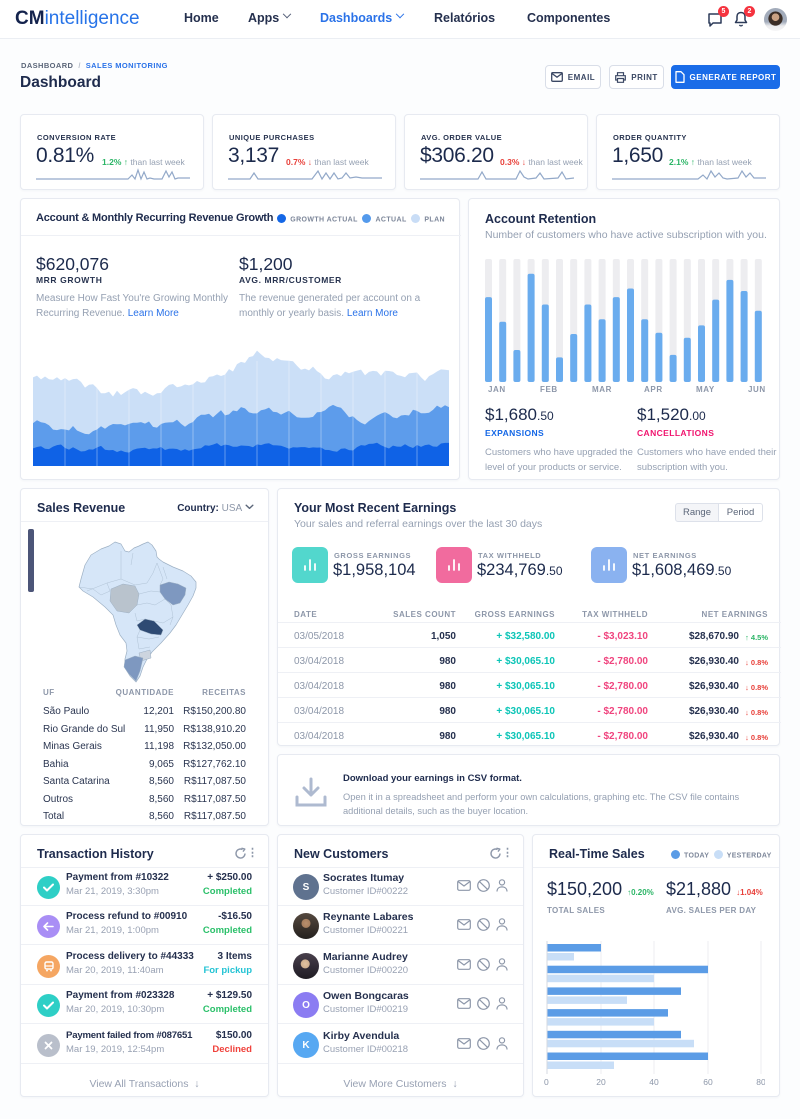 This screenshot has height=1119, width=800. I want to click on svg-text: 40, so click(654, 1082).